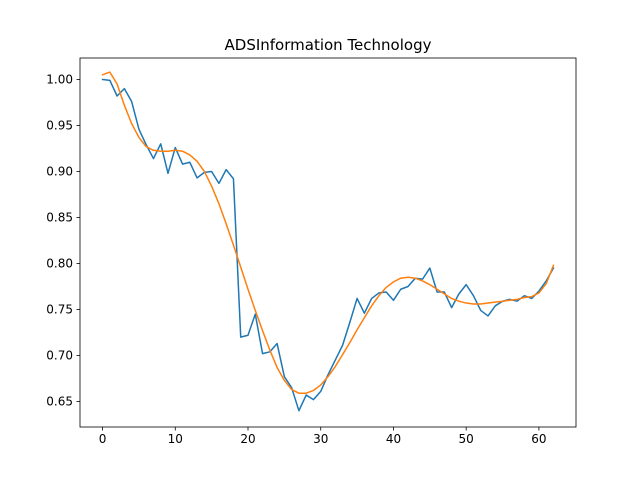 This screenshot has width=640, height=484. I want to click on y-tick-label: 0.80, so click(59, 263).